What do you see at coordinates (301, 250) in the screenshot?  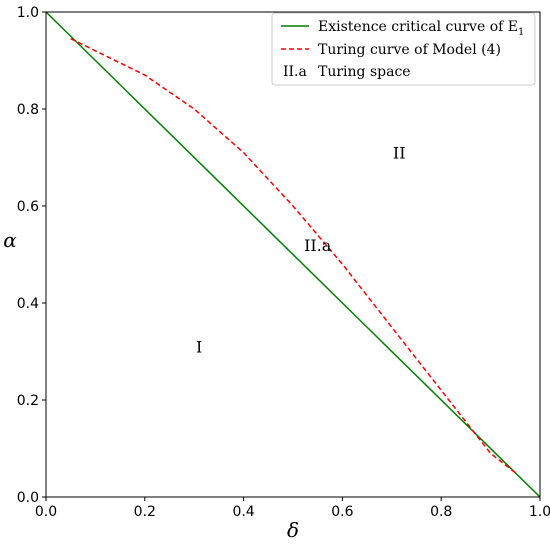 I see `annotations-layer: I II.a II` at bounding box center [301, 250].